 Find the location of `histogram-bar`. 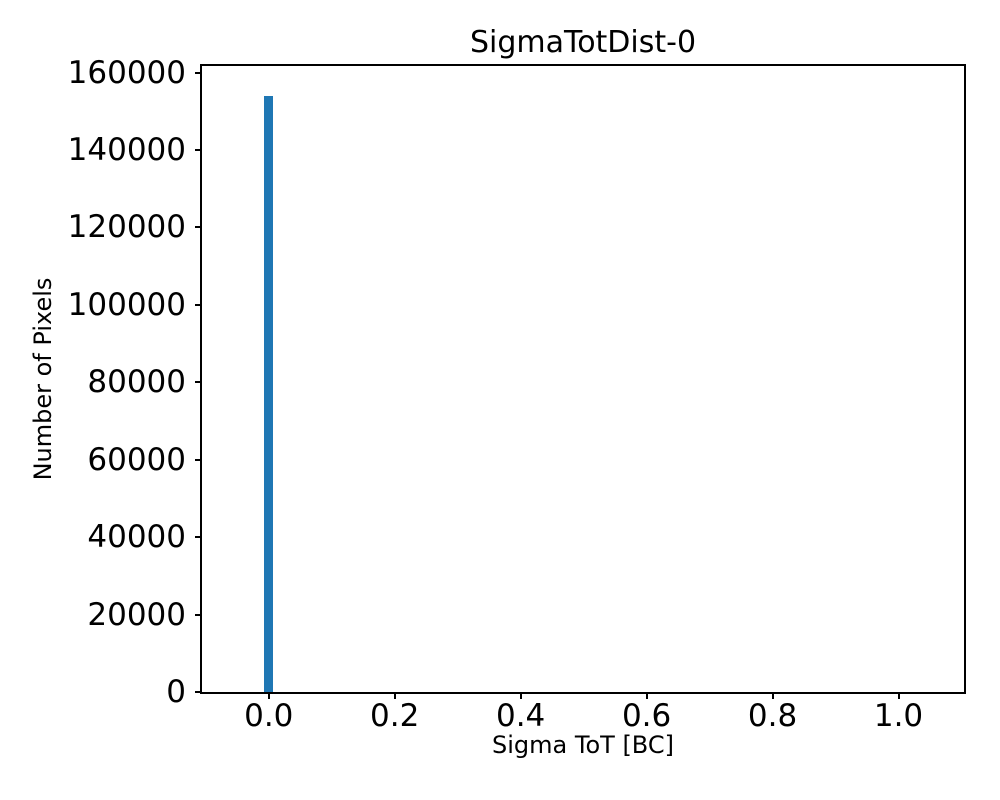

histogram-bar is located at coordinates (269, 394).